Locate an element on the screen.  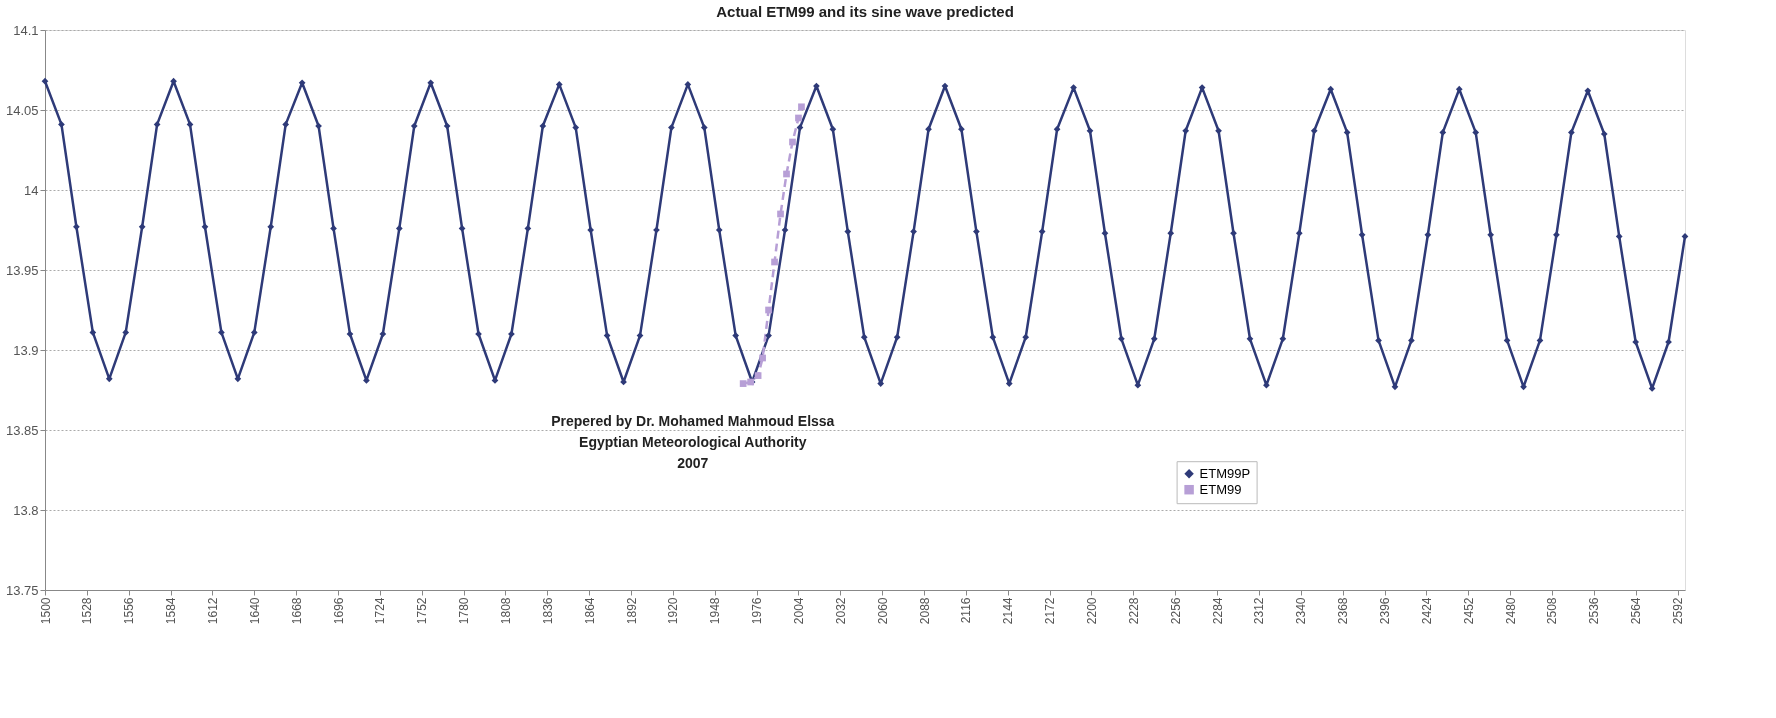
x-tick-label: 2312 is located at coordinates (1259, 611).